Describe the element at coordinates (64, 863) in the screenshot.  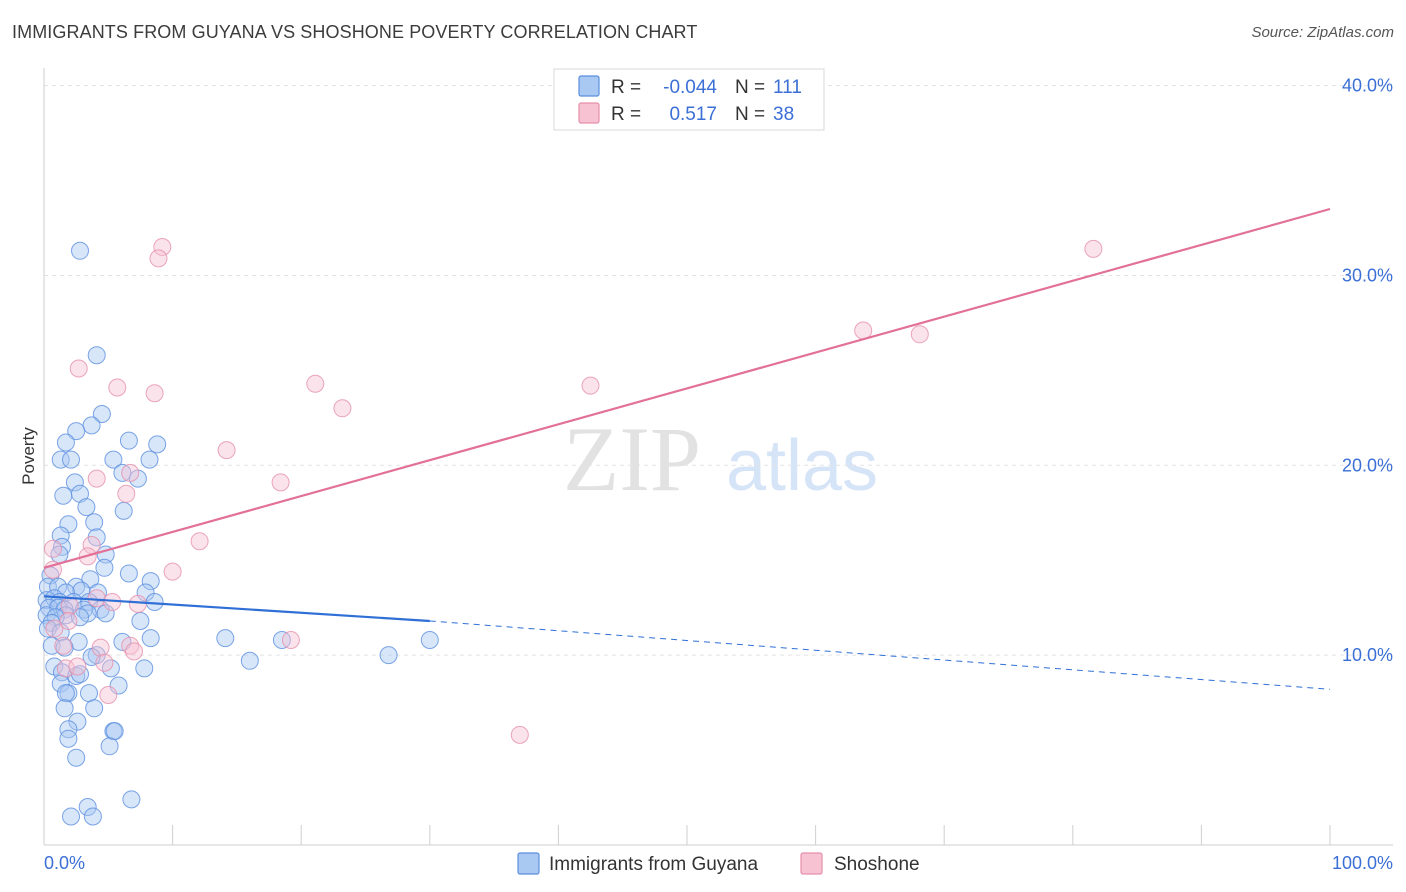
I see `x-tick-label-min: 0.0%` at that location.